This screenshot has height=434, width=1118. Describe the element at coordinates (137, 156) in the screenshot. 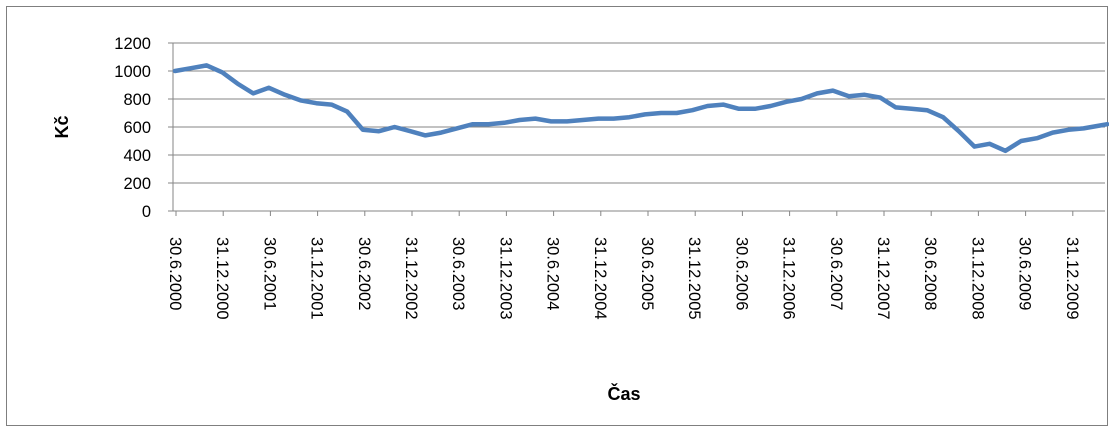

I see `y-tick-label: 400` at that location.